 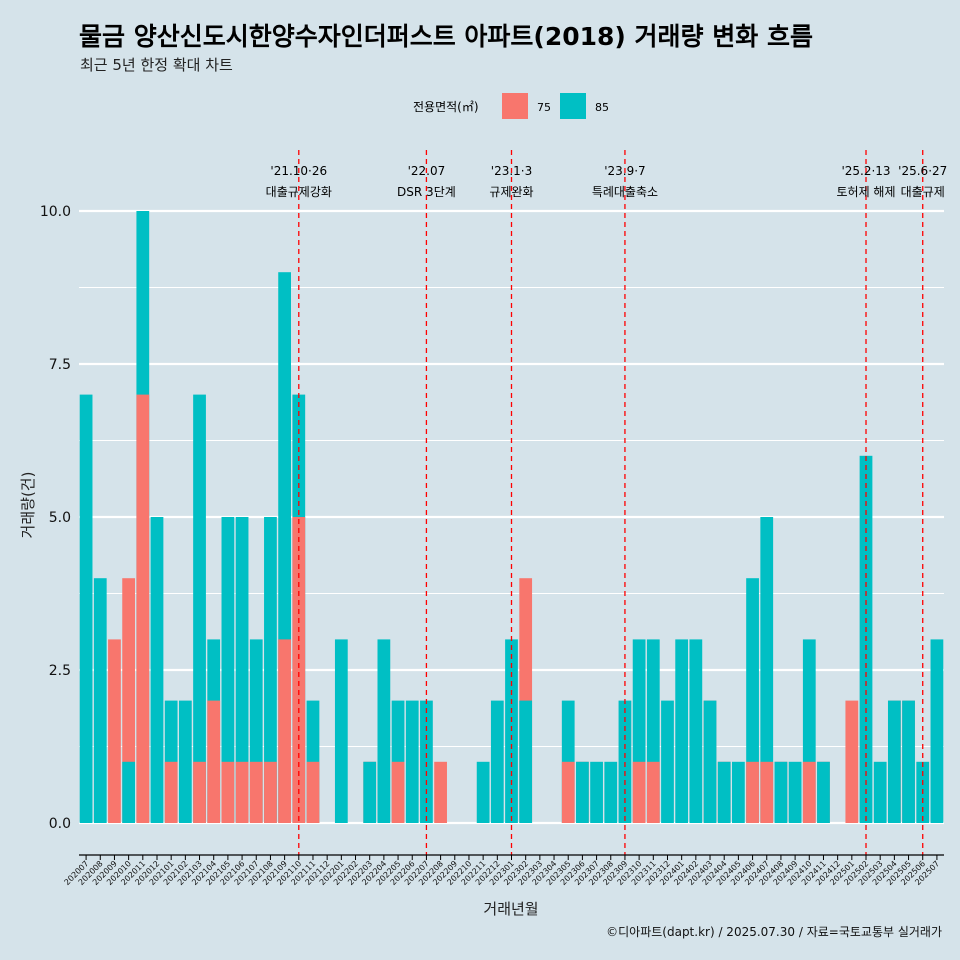 What do you see at coordinates (28, 505) in the screenshot?
I see `y-axis-title: 거래량(건)` at bounding box center [28, 505].